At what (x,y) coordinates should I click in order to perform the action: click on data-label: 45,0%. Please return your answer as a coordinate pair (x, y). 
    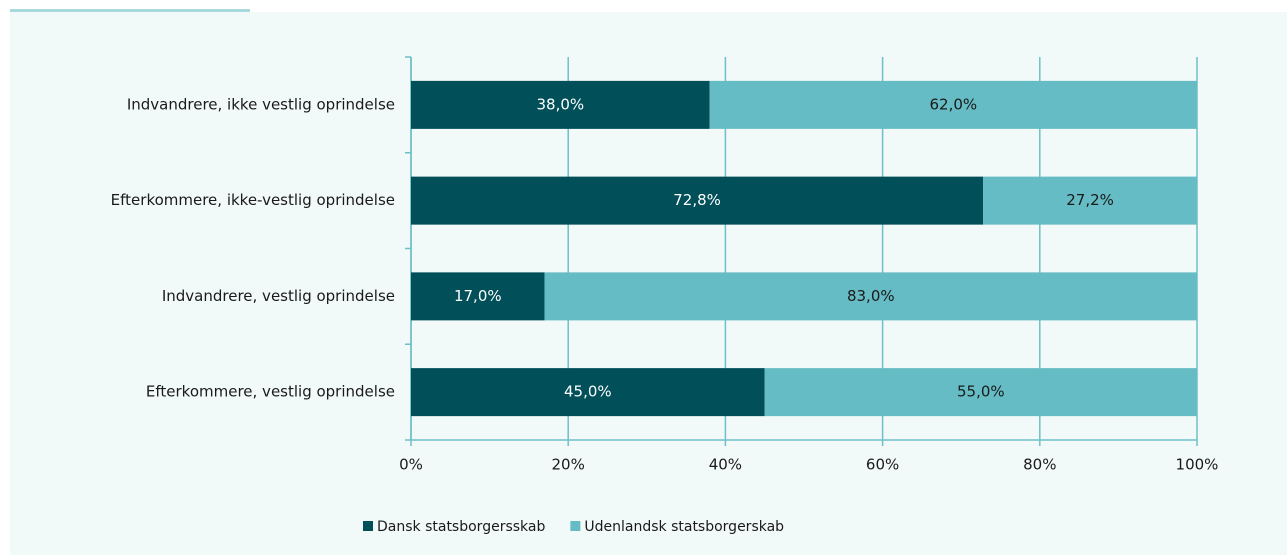
    Looking at the image, I should click on (588, 392).